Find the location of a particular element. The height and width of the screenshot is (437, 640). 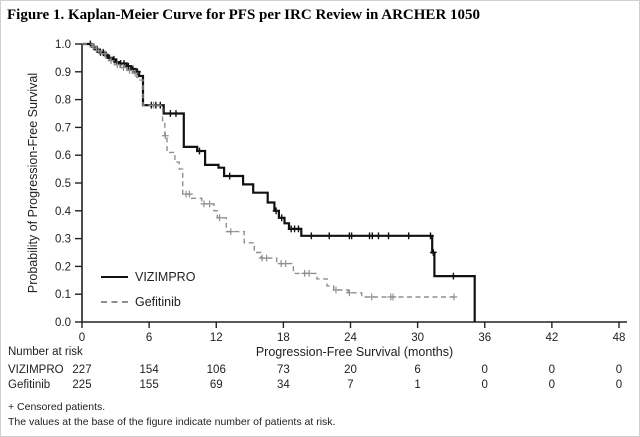

x-tick-label: 48 is located at coordinates (619, 338).